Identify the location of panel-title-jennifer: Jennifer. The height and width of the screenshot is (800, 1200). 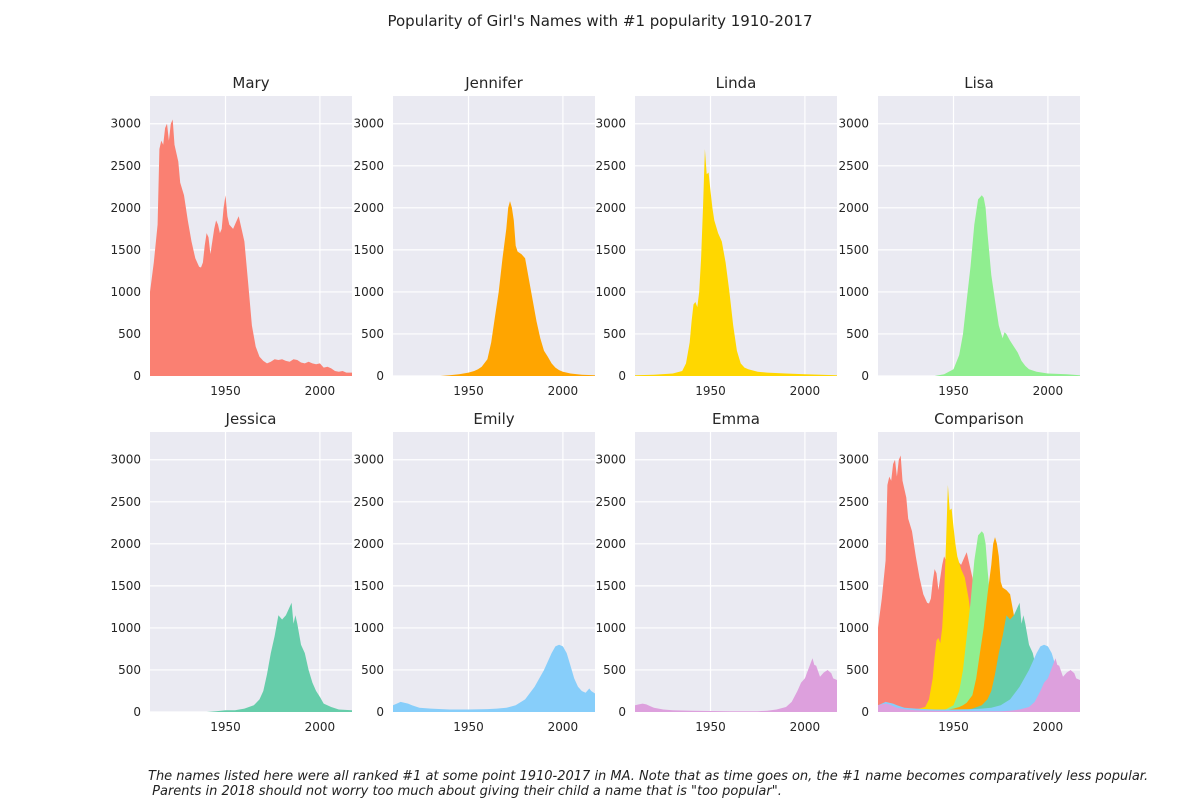
(493, 83).